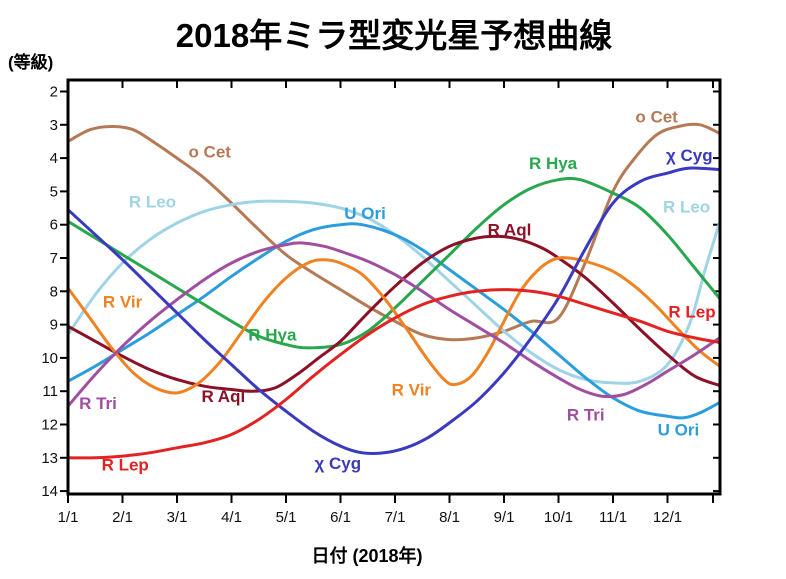 The height and width of the screenshot is (579, 786). Describe the element at coordinates (98, 403) in the screenshot. I see `label-r-tri-1: R Tri` at that location.